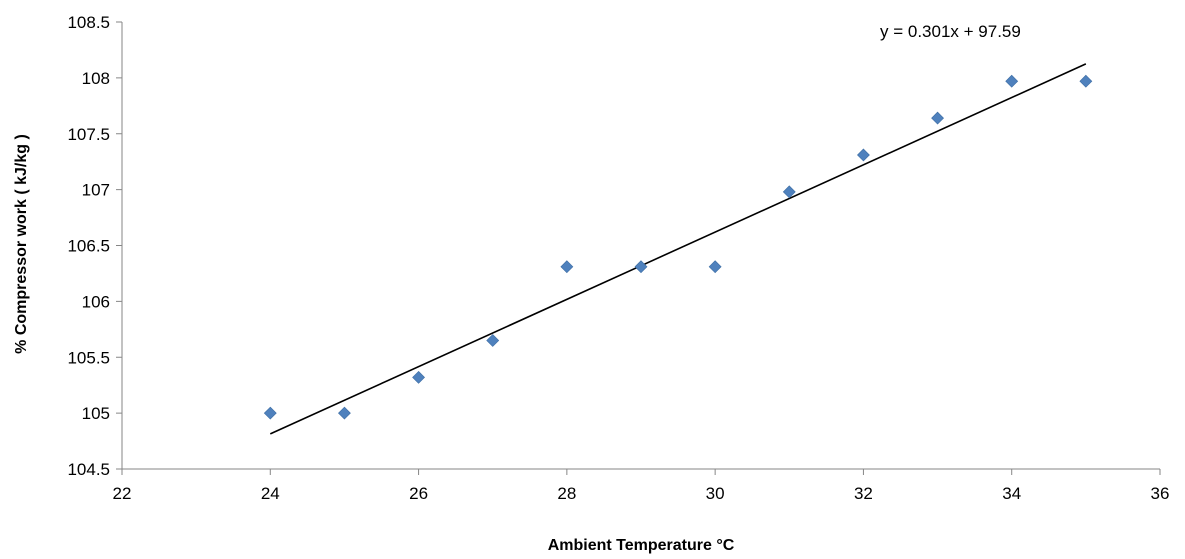 The width and height of the screenshot is (1185, 559). What do you see at coordinates (1160, 493) in the screenshot?
I see `x-tick-label: 36` at bounding box center [1160, 493].